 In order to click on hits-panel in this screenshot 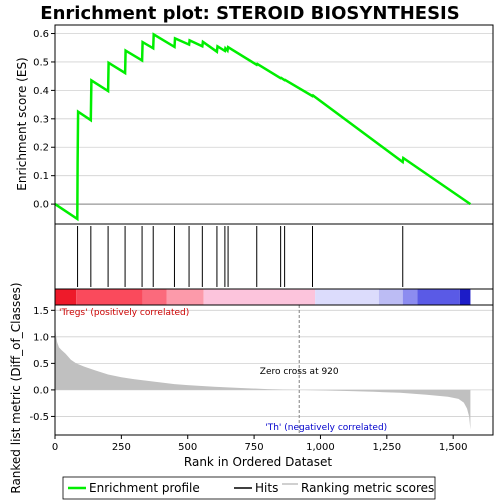, I will do `click(274, 256)`.